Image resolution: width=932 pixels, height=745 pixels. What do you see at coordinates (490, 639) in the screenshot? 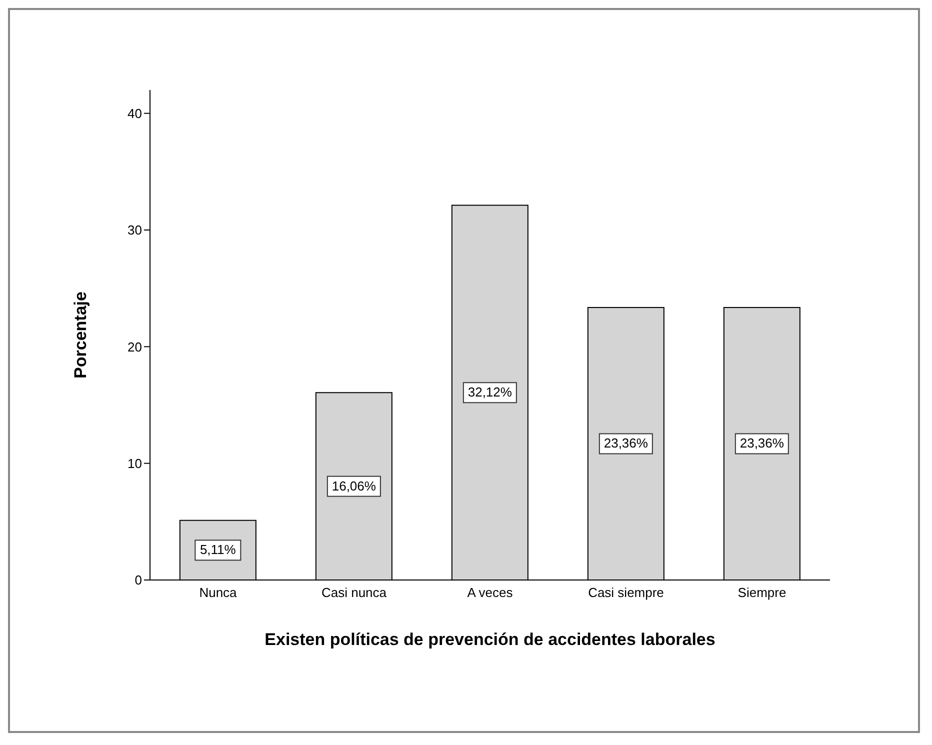
I see `x-axis-title: Existen políticas de prevención de accidentes laborales` at bounding box center [490, 639].